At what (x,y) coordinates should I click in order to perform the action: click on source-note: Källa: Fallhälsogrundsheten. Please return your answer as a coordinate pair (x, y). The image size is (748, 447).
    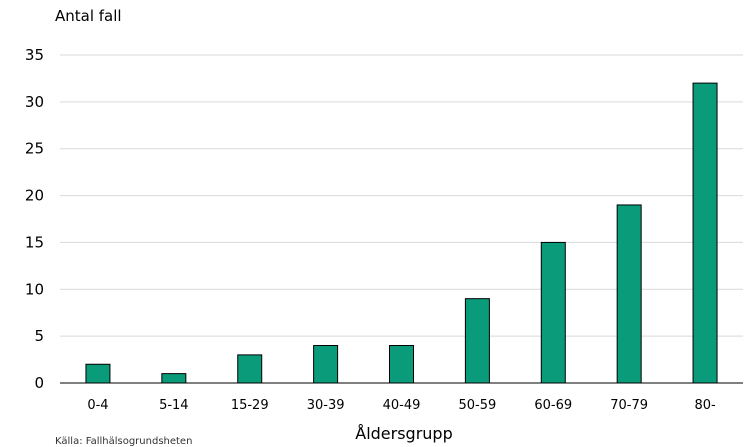
    Looking at the image, I should click on (124, 441).